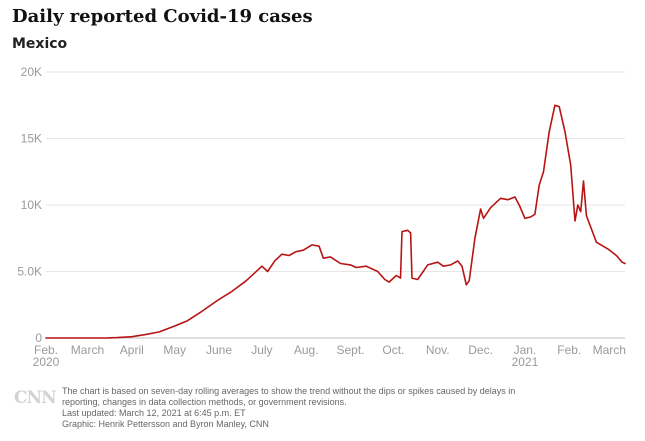  What do you see at coordinates (438, 350) in the screenshot?
I see `x-tick-label: Nov.` at bounding box center [438, 350].